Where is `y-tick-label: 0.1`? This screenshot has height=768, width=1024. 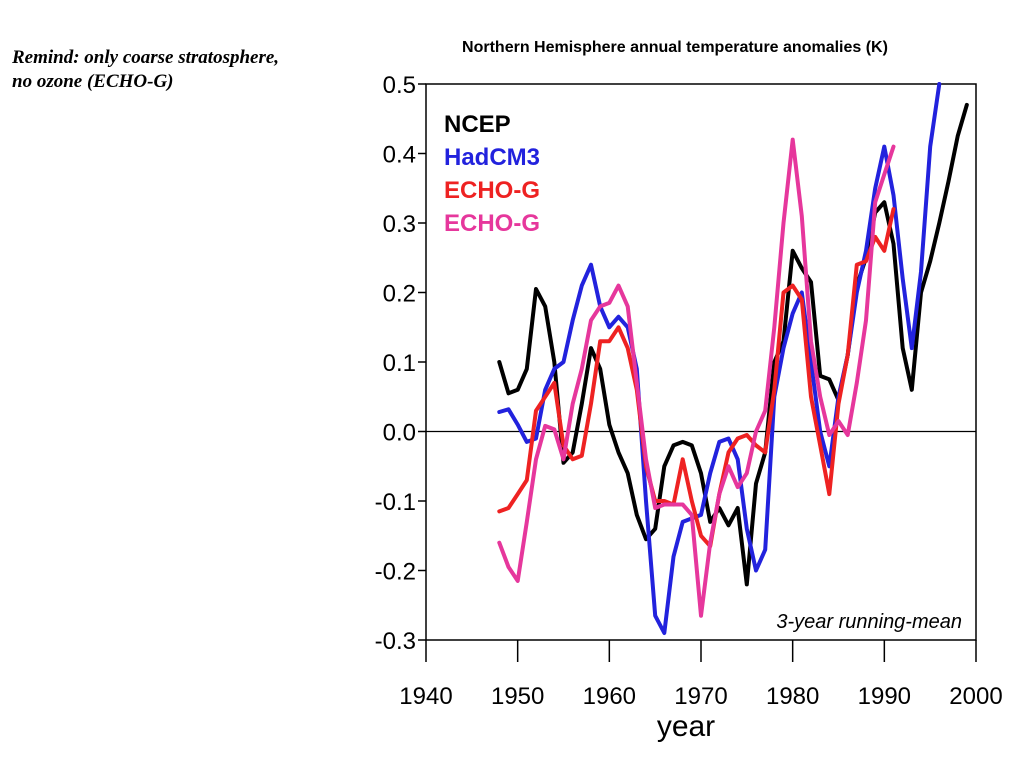
y-tick-label: 0.1 is located at coordinates (399, 363).